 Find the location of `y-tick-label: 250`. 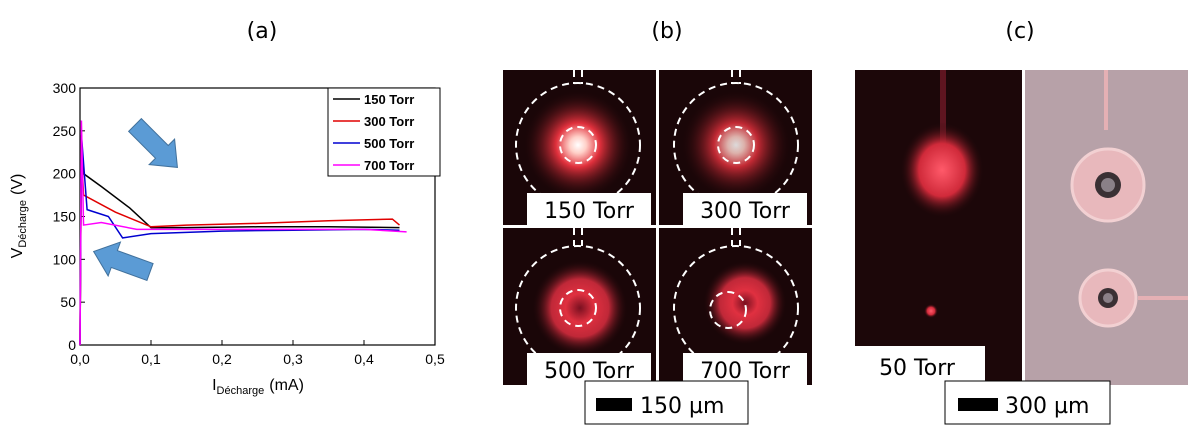

y-tick-label: 250 is located at coordinates (65, 131).